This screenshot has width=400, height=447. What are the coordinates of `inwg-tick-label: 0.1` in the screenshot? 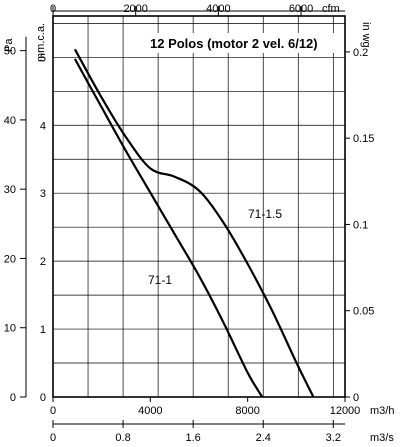 It's located at (360, 225).